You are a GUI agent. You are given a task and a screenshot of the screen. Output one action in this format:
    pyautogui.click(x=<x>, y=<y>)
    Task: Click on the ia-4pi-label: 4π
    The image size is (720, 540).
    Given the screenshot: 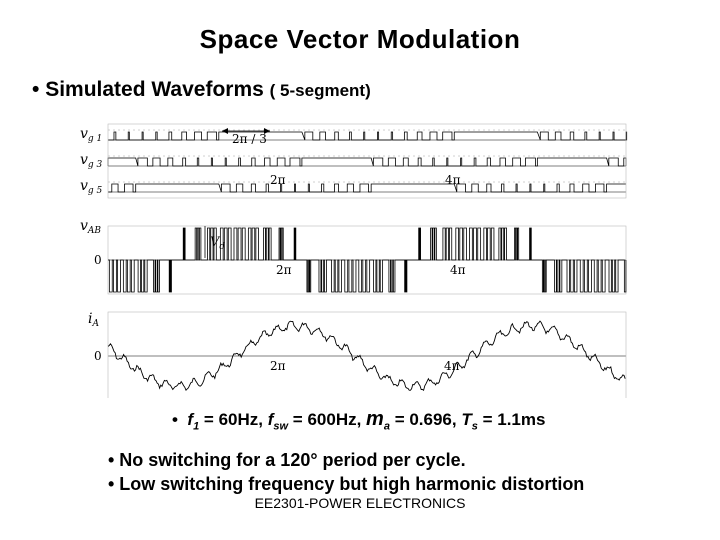 What is the action you would take?
    pyautogui.click(x=452, y=366)
    